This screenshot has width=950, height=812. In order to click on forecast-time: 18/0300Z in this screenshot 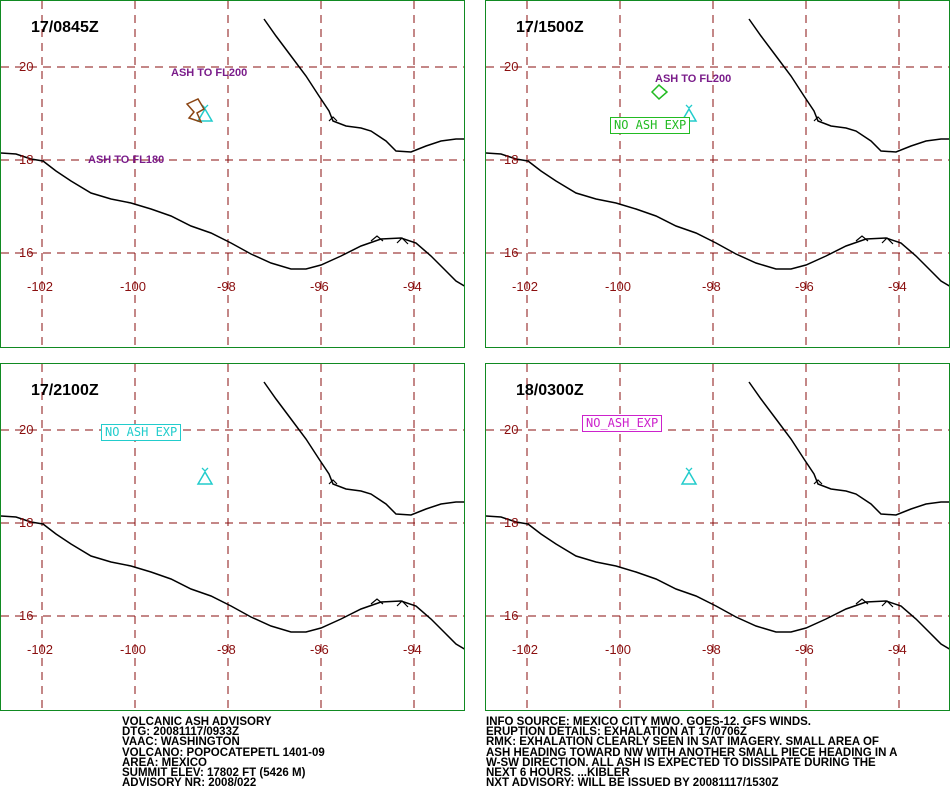, I will do `click(550, 390)`.